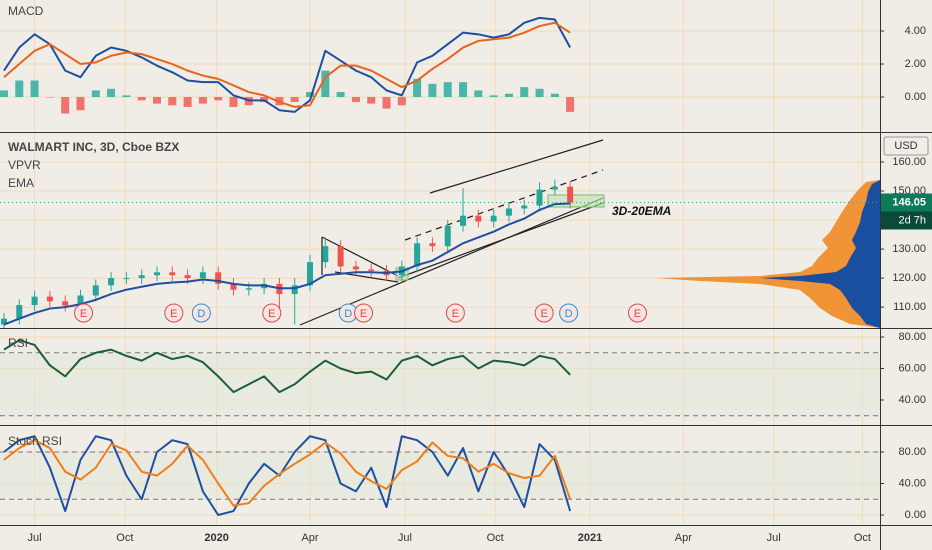  Describe the element at coordinates (912, 220) in the screenshot. I see `countdown-label: 2d 7h` at that location.